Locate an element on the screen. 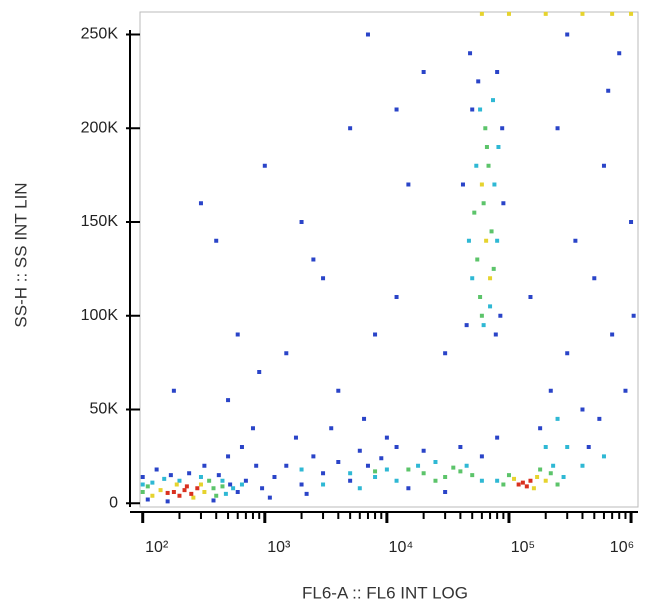 The image size is (650, 611). y-tick-label: 100K is located at coordinates (100, 315).